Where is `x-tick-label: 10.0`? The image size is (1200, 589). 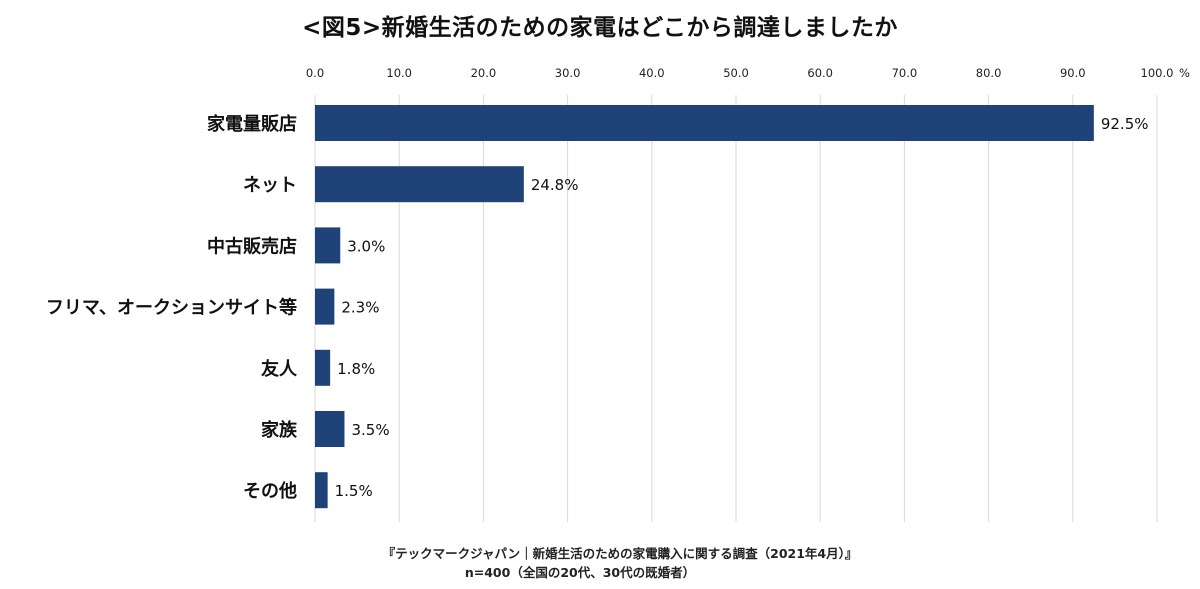
x-tick-label: 10.0 is located at coordinates (399, 73).